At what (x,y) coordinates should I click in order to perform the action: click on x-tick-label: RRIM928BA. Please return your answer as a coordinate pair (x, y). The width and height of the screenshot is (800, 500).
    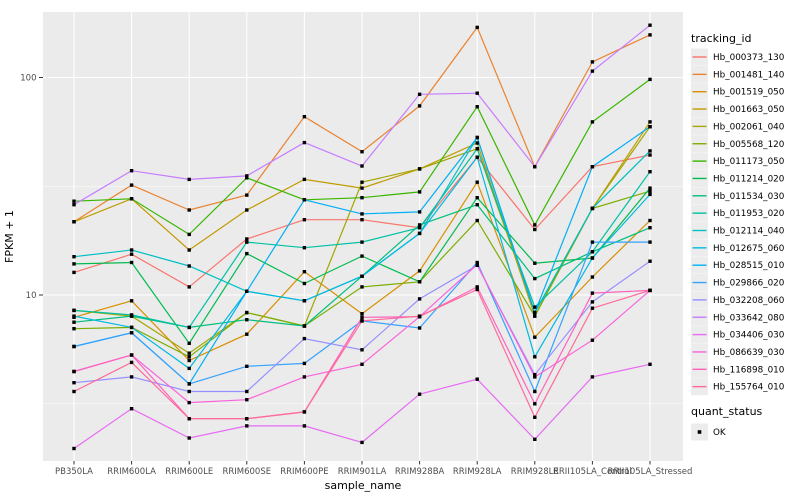
    Looking at the image, I should click on (420, 472).